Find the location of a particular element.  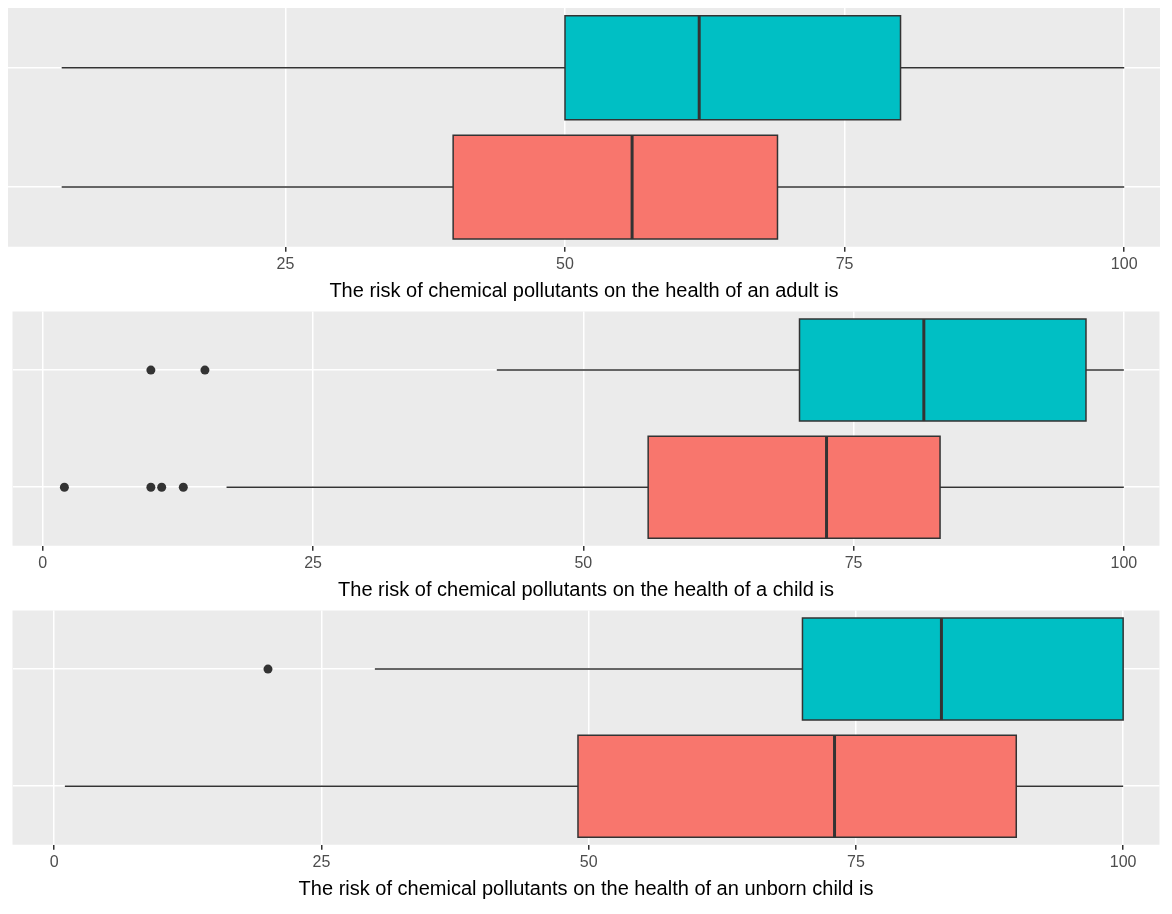

x-axis-title: The risk of chemical pollutants on the health of an adult is is located at coordinates (584, 289).